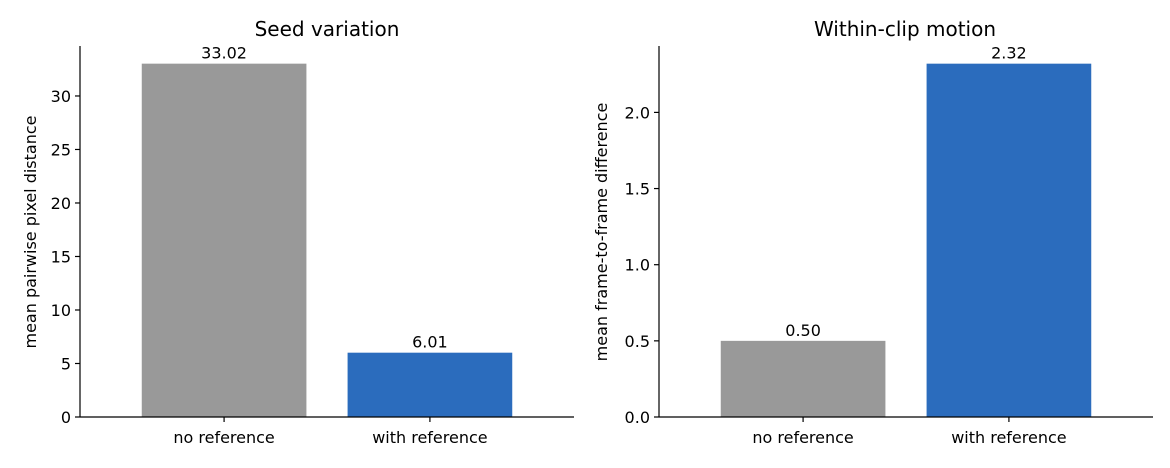 The height and width of the screenshot is (468, 1170). What do you see at coordinates (637, 189) in the screenshot?
I see `y-tick-label: 1.5` at bounding box center [637, 189].